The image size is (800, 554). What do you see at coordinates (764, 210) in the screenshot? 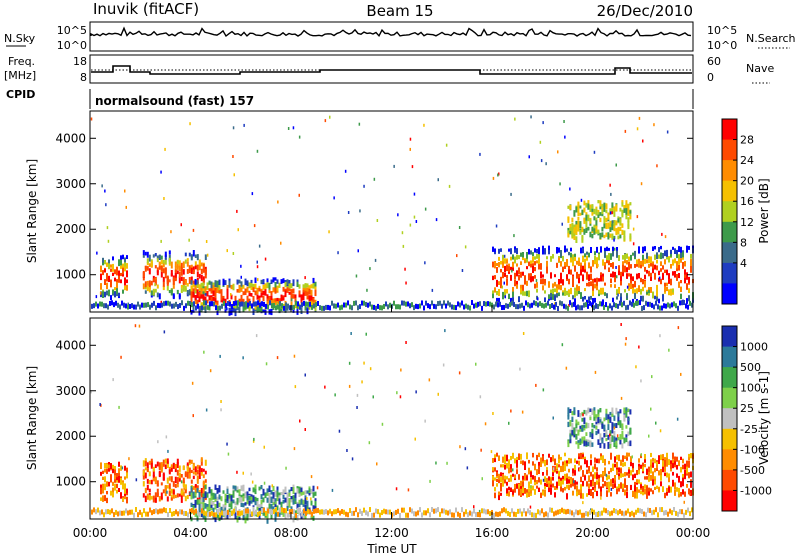
I see `power-colorbar-label: Power [dB]` at bounding box center [764, 210].